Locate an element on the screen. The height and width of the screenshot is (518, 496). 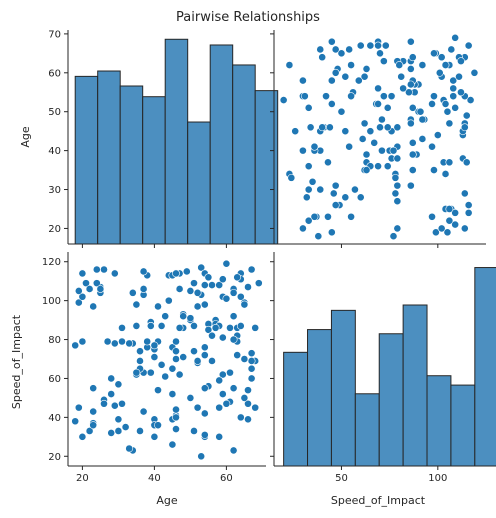
y-axis-label-age: Age is located at coordinates (25, 137).